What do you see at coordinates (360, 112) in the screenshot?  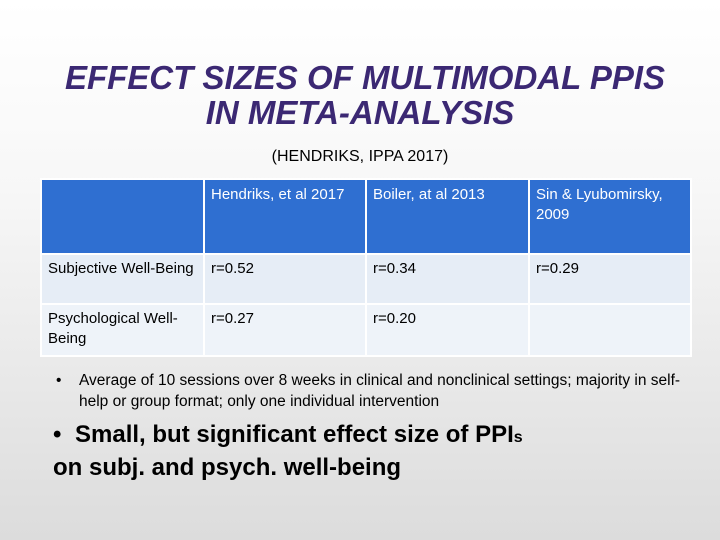 I see `title-line-2: IN META-ANALYSIS` at bounding box center [360, 112].